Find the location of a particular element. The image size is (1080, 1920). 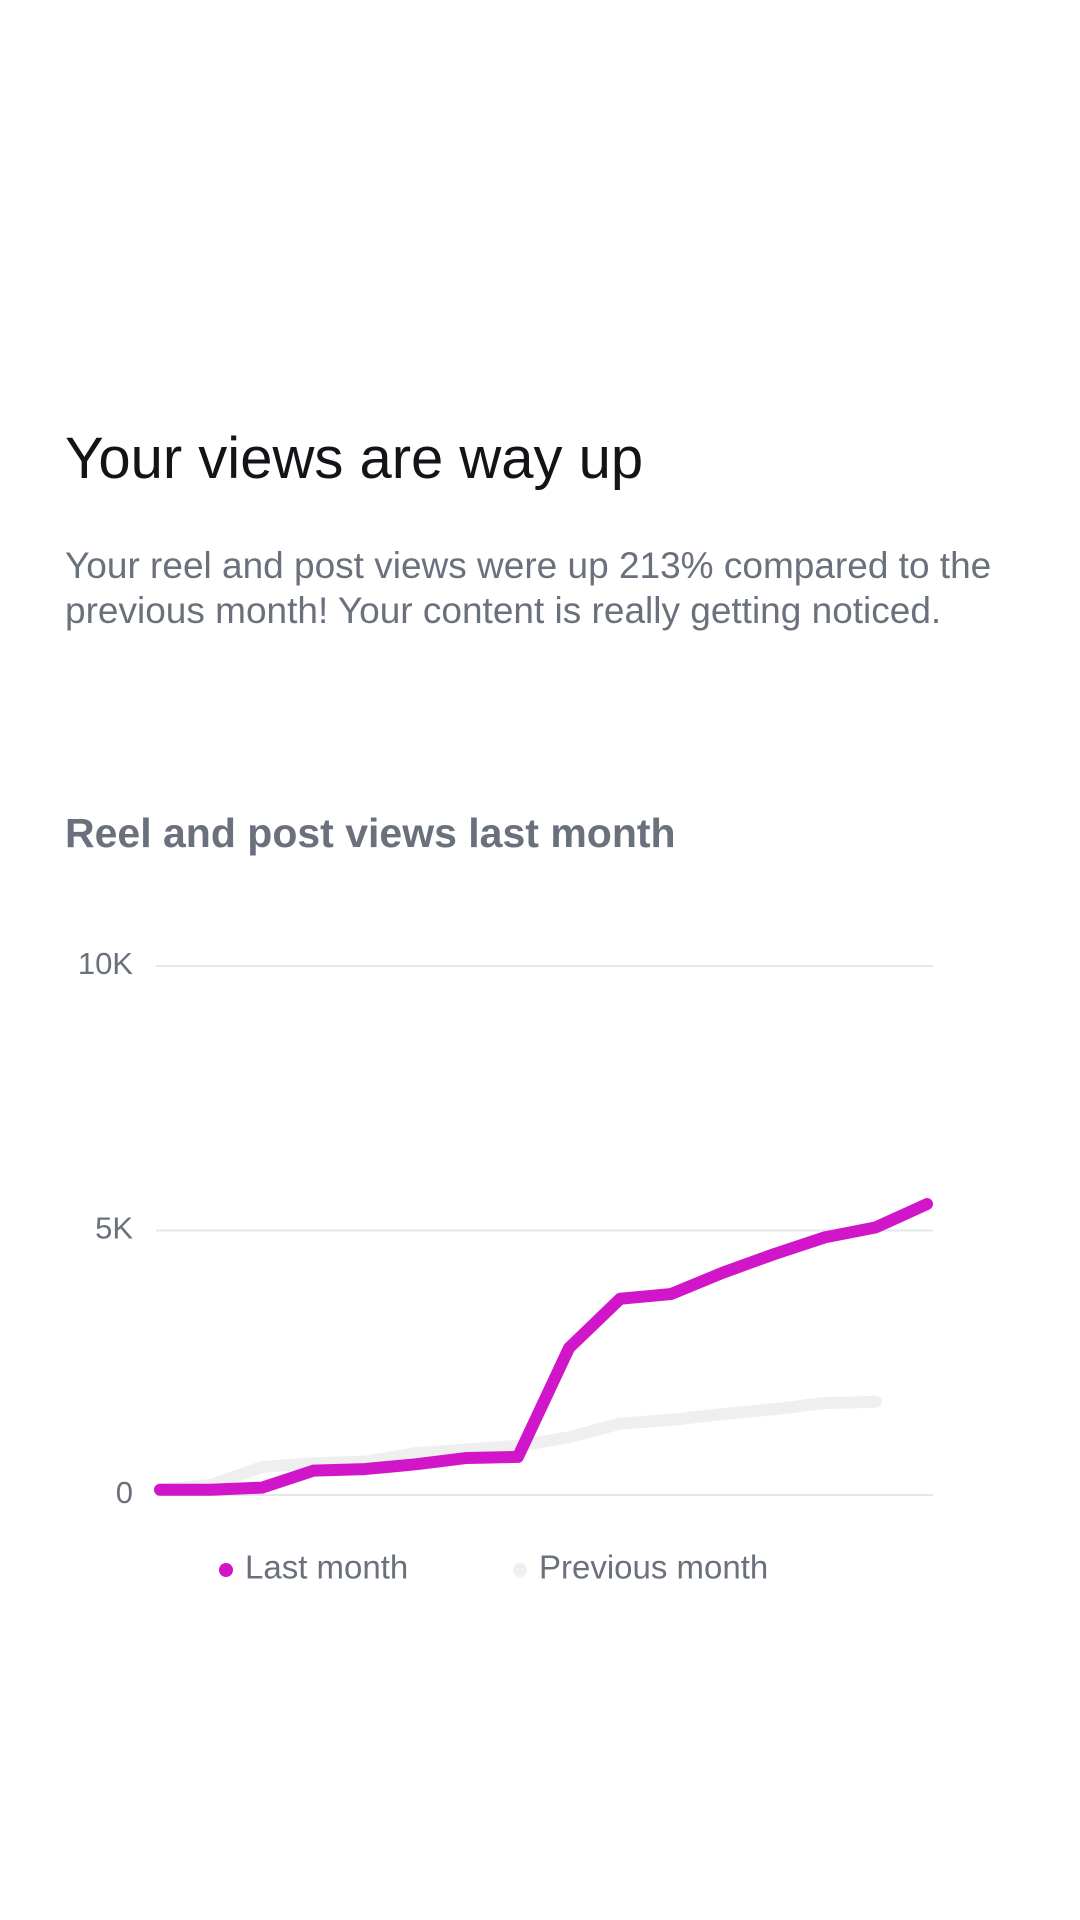

series-line is located at coordinates (543, 1347).